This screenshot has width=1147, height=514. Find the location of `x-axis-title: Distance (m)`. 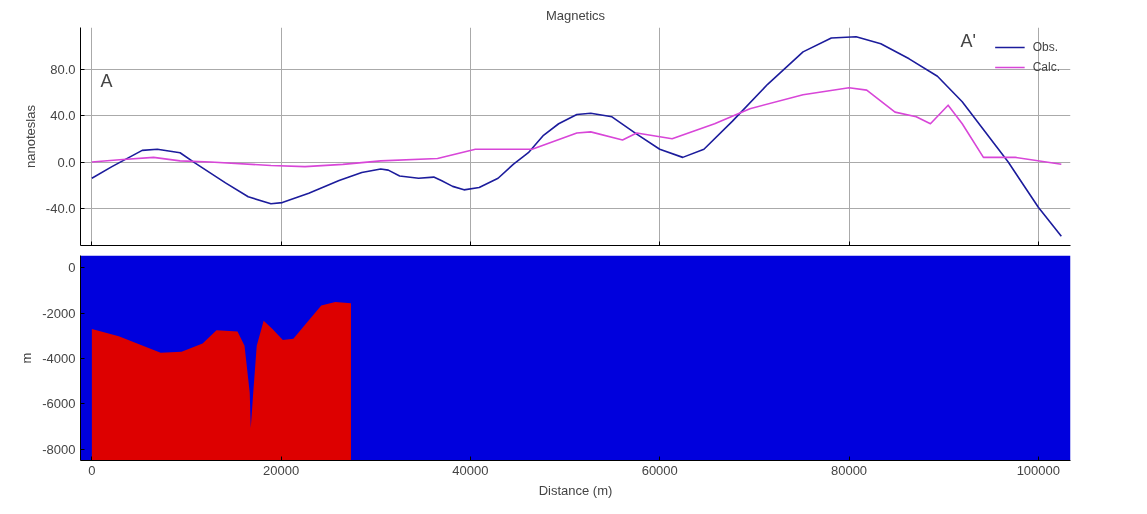

x-axis-title: Distance (m) is located at coordinates (575, 490).